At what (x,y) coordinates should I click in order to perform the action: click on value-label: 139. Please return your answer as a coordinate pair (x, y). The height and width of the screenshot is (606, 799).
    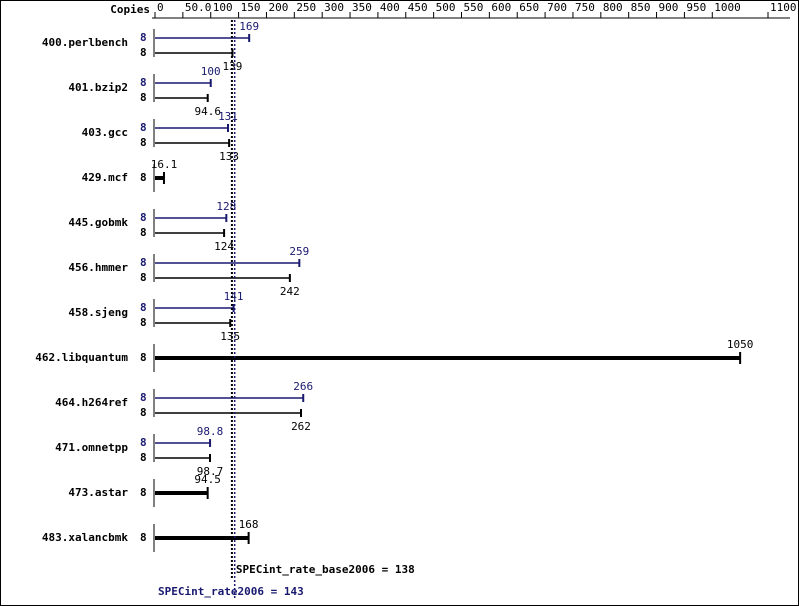
    Looking at the image, I should click on (233, 66).